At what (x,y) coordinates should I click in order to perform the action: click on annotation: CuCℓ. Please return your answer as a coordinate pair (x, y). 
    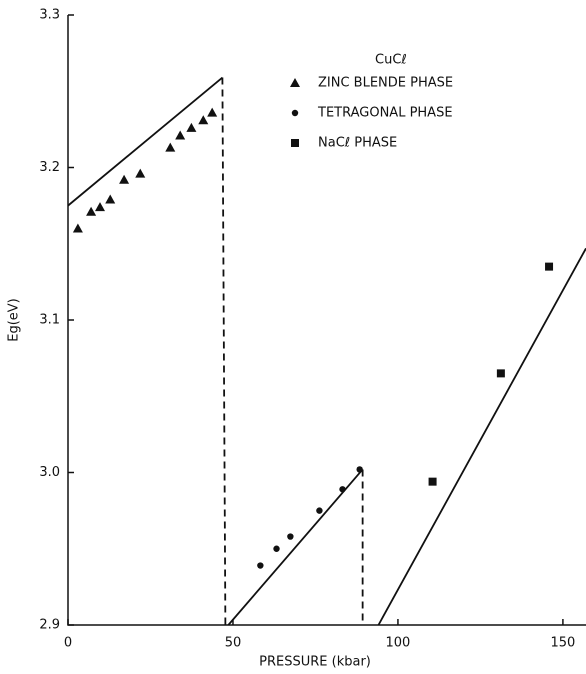
    Looking at the image, I should click on (391, 60).